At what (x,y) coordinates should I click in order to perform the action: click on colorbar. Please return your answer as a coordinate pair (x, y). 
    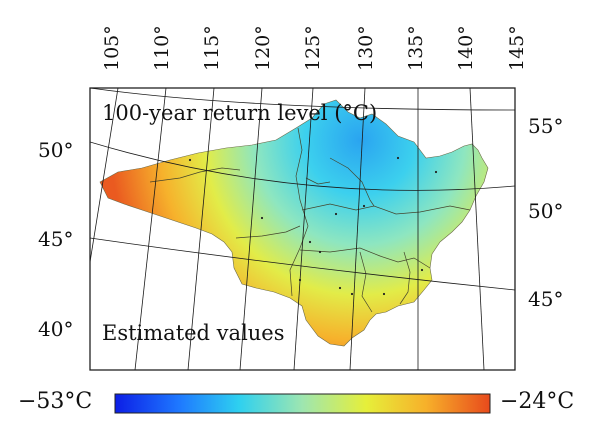
    Looking at the image, I should click on (302, 403).